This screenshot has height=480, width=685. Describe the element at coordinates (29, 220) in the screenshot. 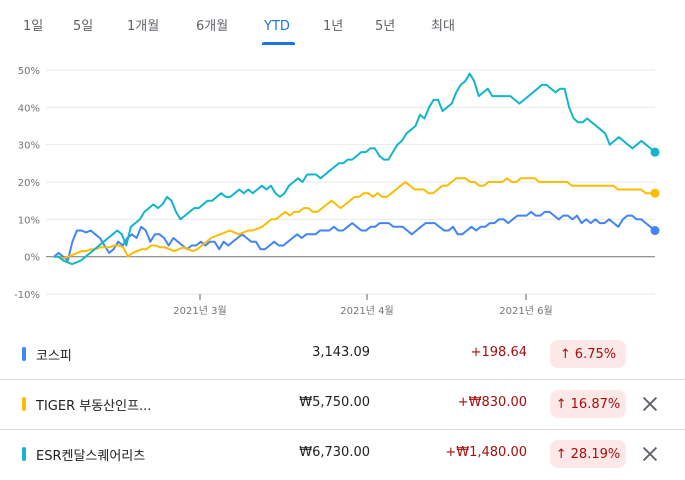

I see `y-tick-label: 10%` at that location.